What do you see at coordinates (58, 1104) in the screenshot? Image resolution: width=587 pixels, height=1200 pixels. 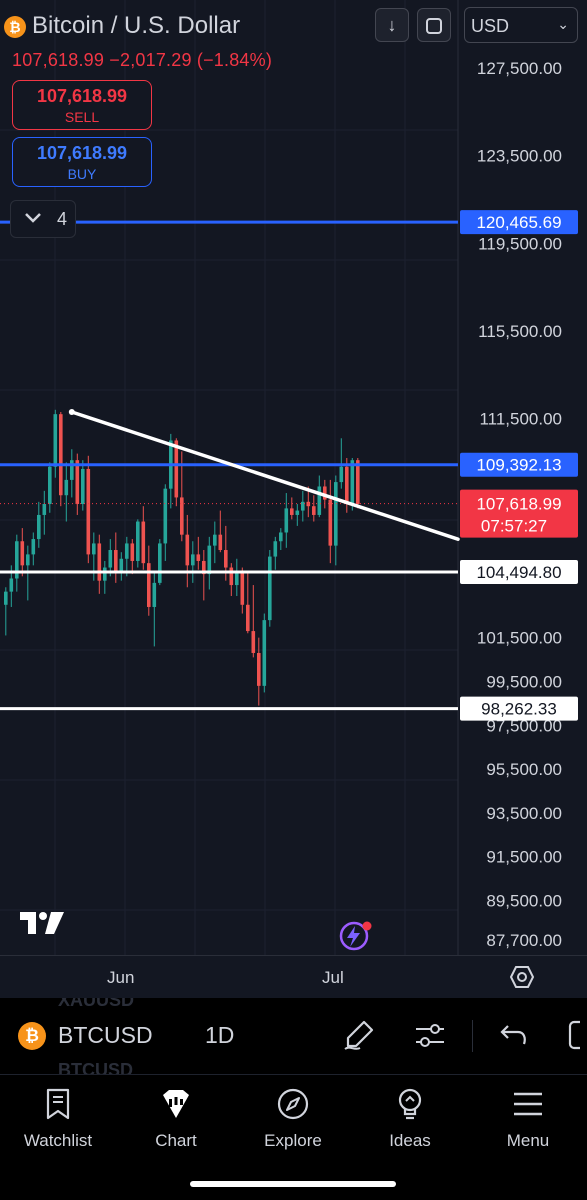 I see `watchlist-icon` at bounding box center [58, 1104].